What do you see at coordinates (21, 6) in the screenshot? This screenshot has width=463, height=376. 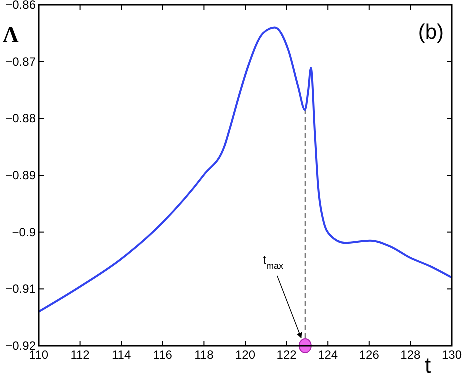 I see `y-tick-label: −0.86` at bounding box center [21, 6].